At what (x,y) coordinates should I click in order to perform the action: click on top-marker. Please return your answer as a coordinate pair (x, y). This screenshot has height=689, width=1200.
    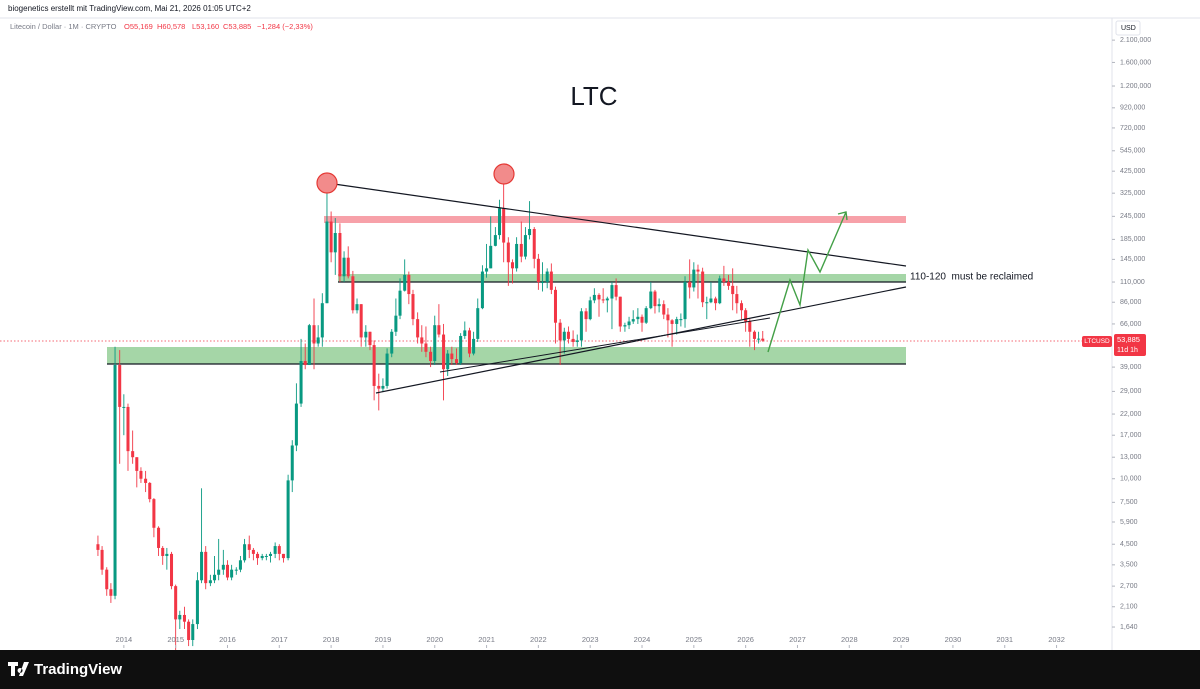
    Looking at the image, I should click on (504, 174).